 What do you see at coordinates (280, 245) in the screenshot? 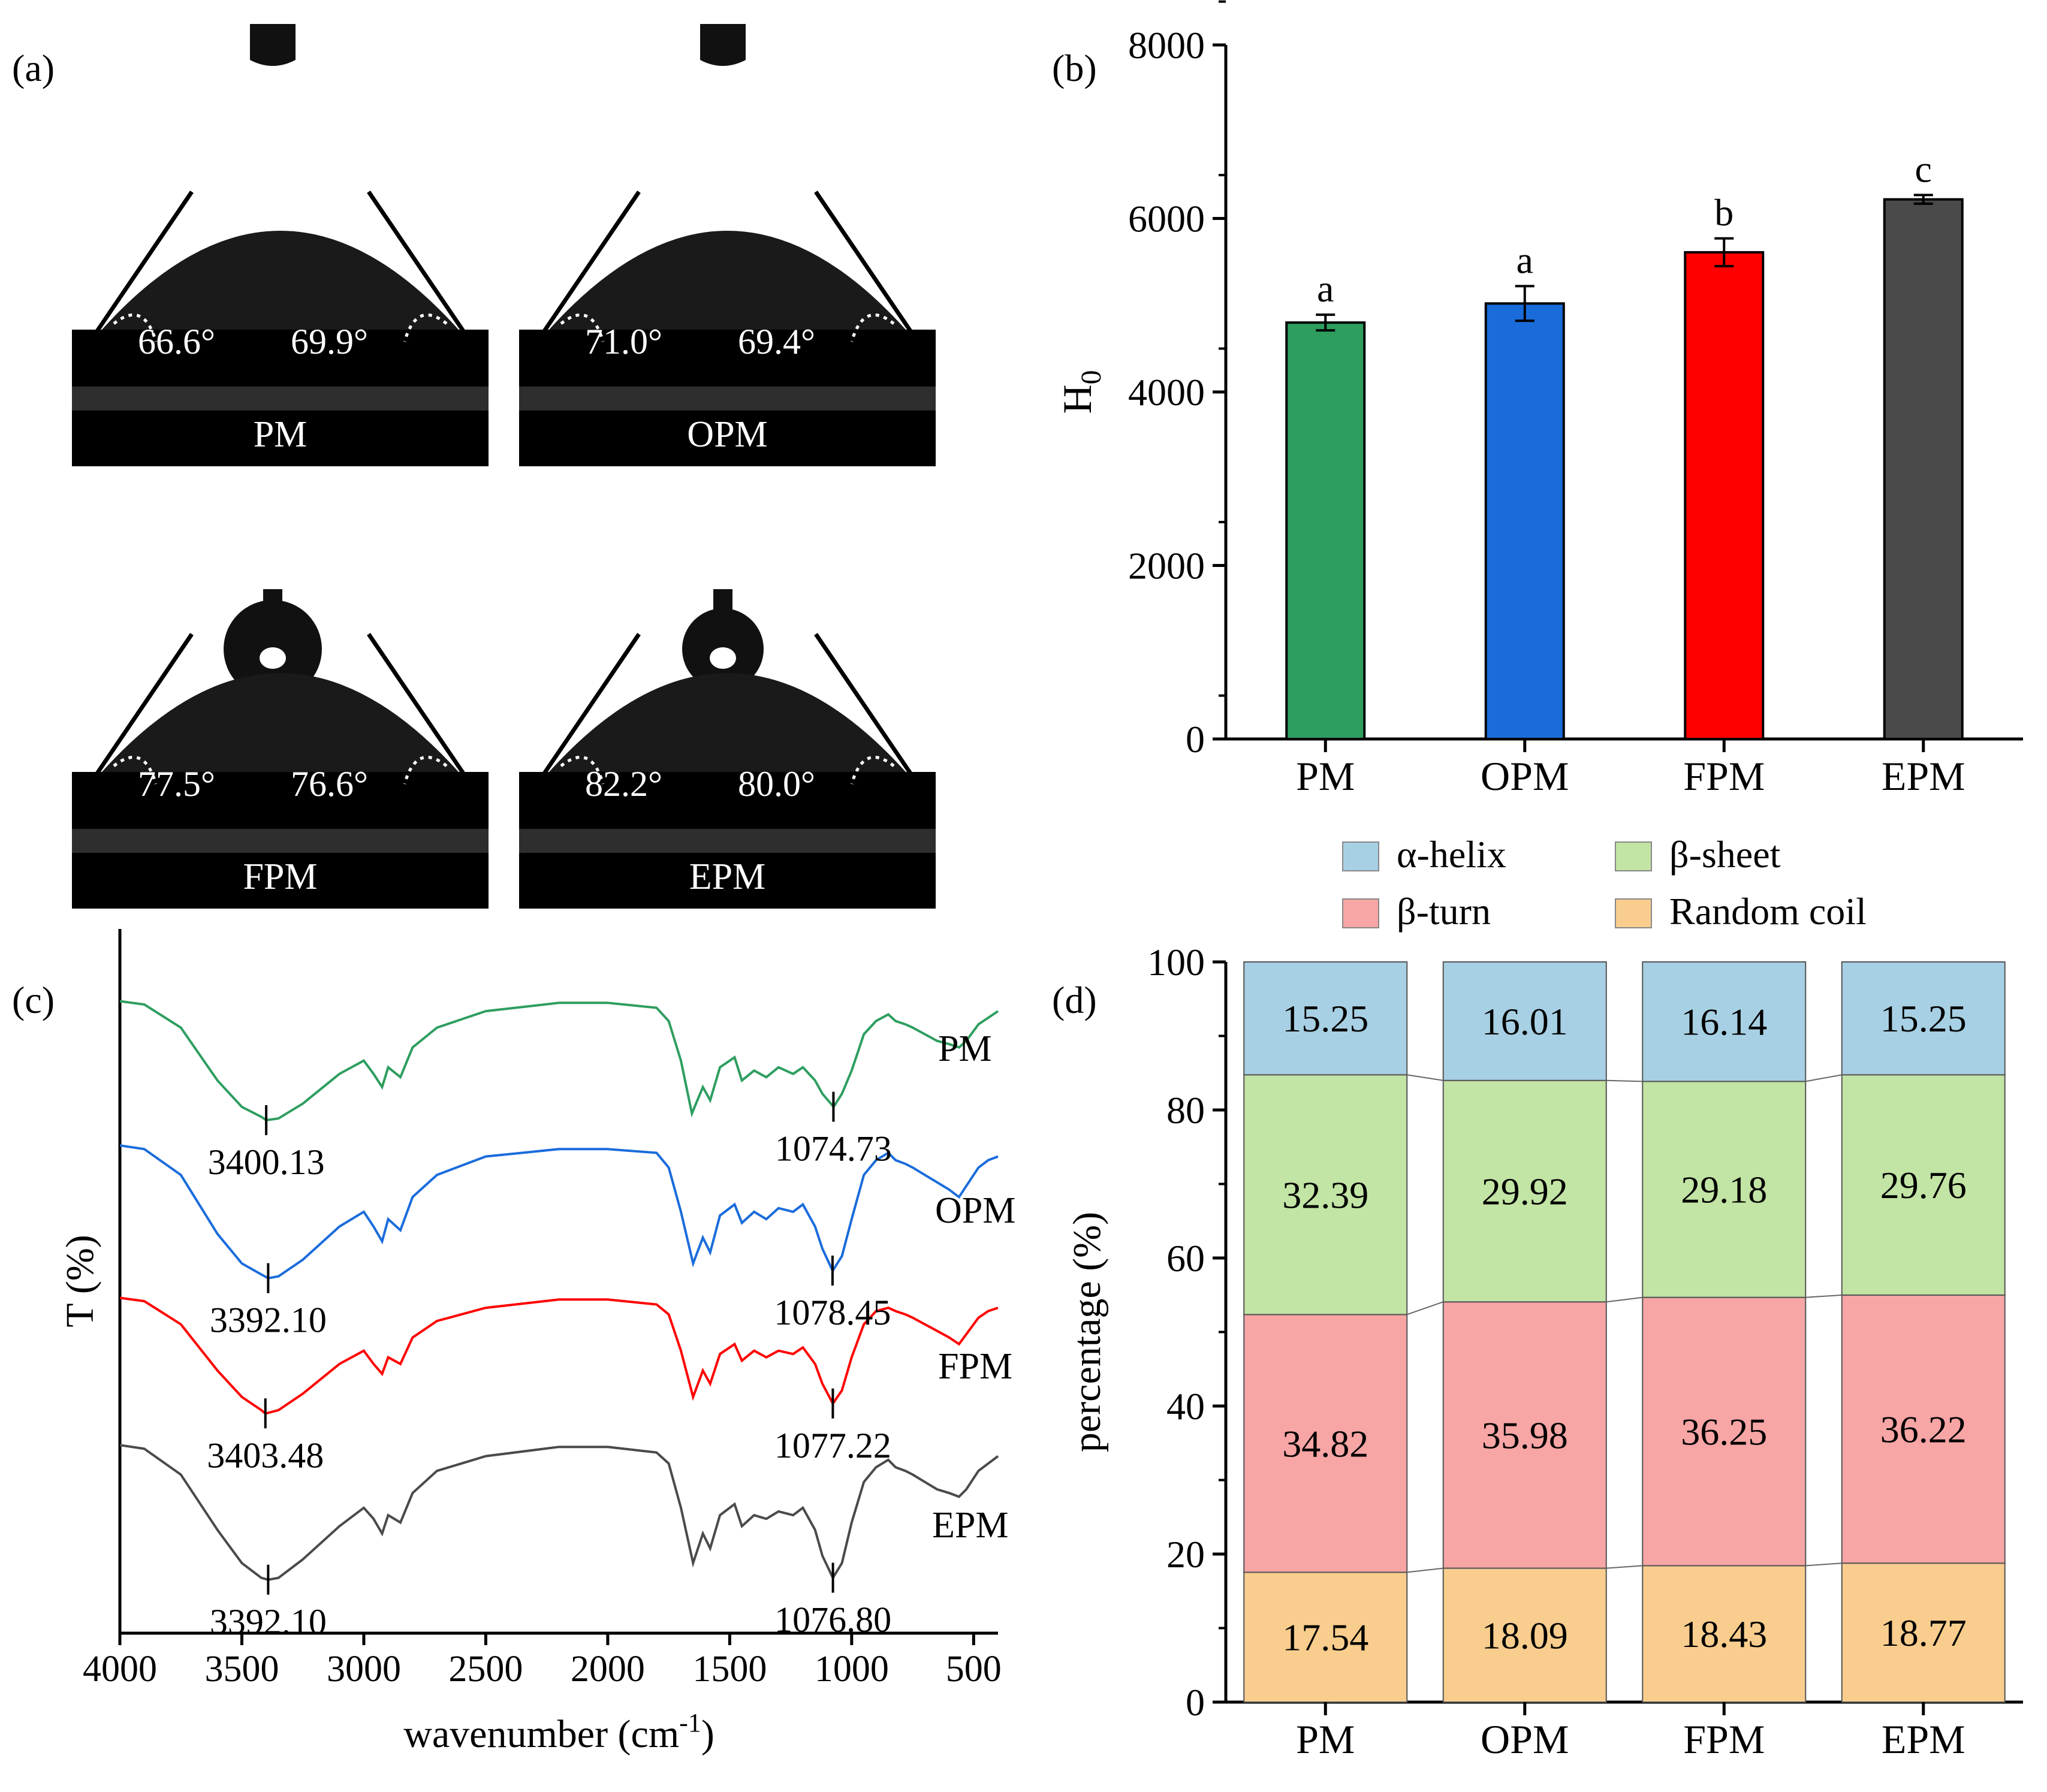
I see `contact-angle-photo-pm: 66.6° 69.9° PM` at bounding box center [280, 245].